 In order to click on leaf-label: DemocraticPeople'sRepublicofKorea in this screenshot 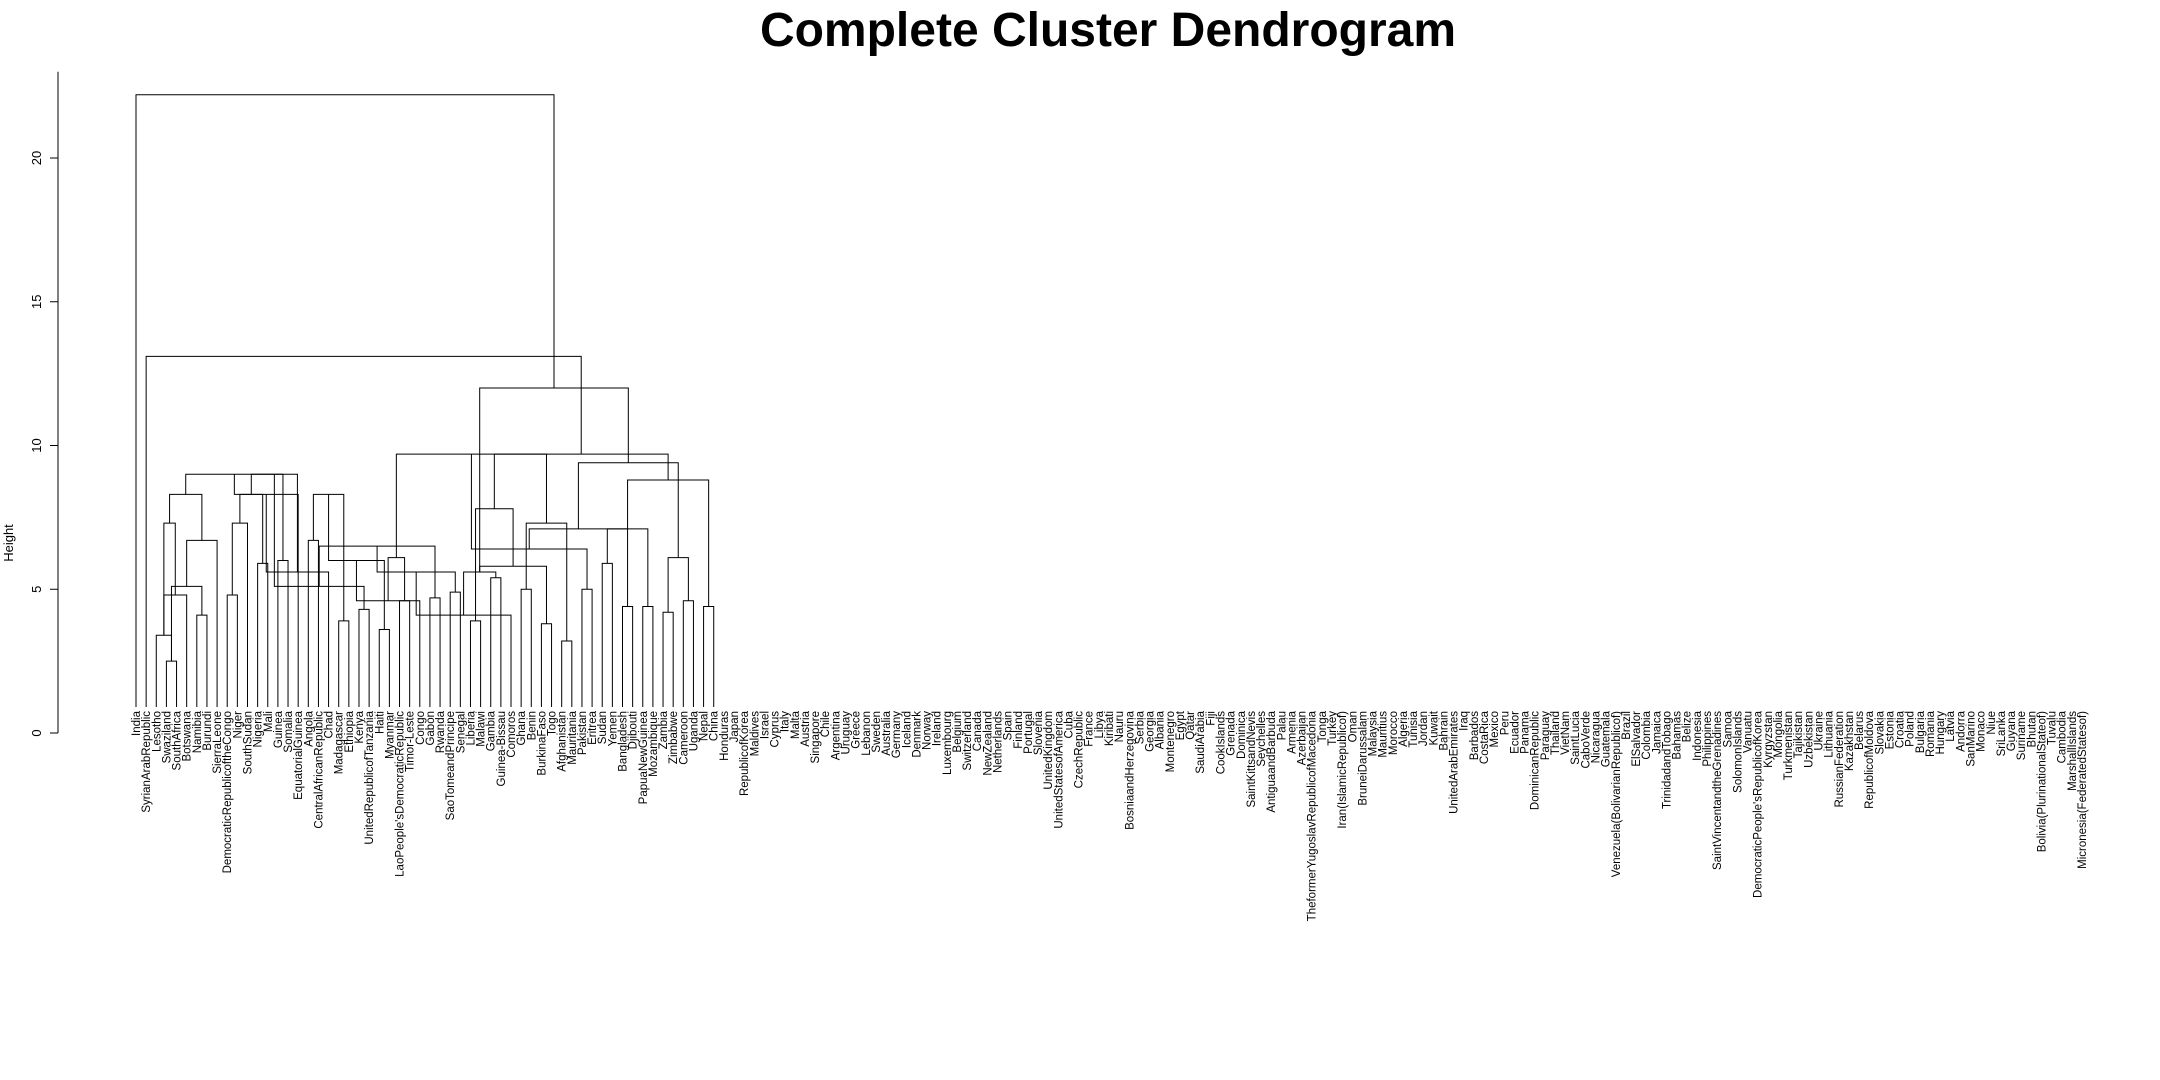, I will do `click(1759, 804)`.